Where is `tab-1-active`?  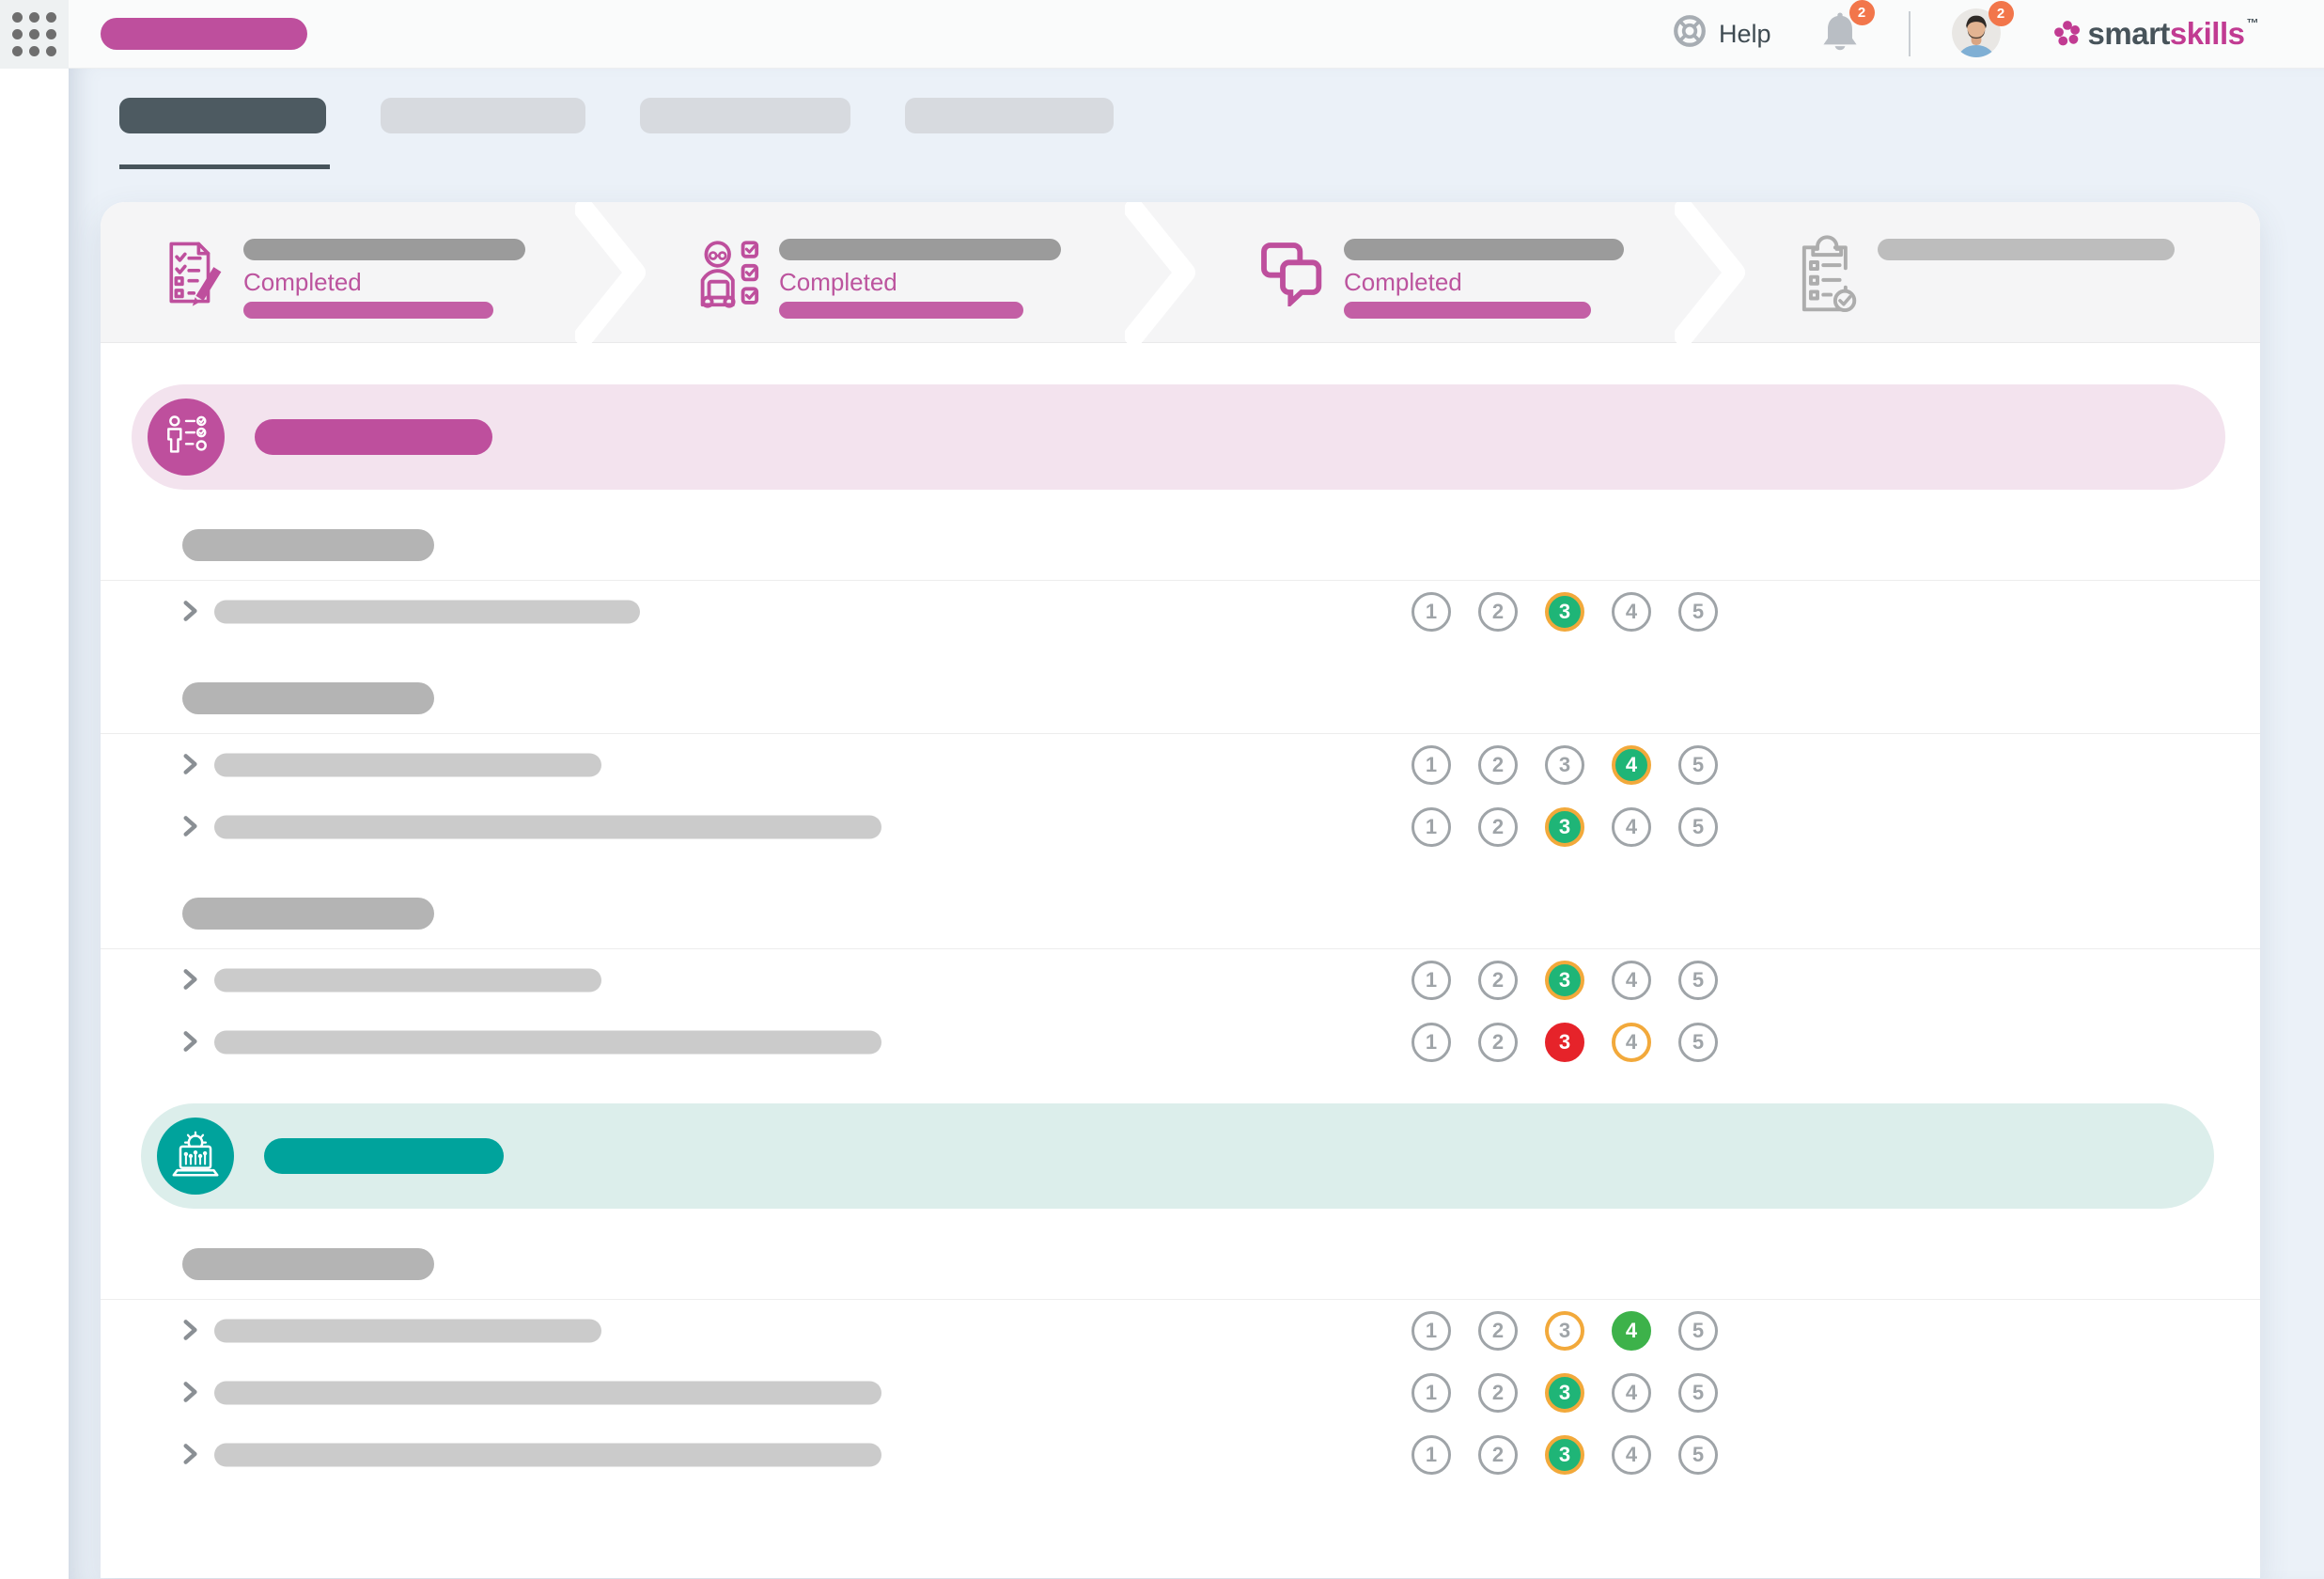 tab-1-active is located at coordinates (224, 133).